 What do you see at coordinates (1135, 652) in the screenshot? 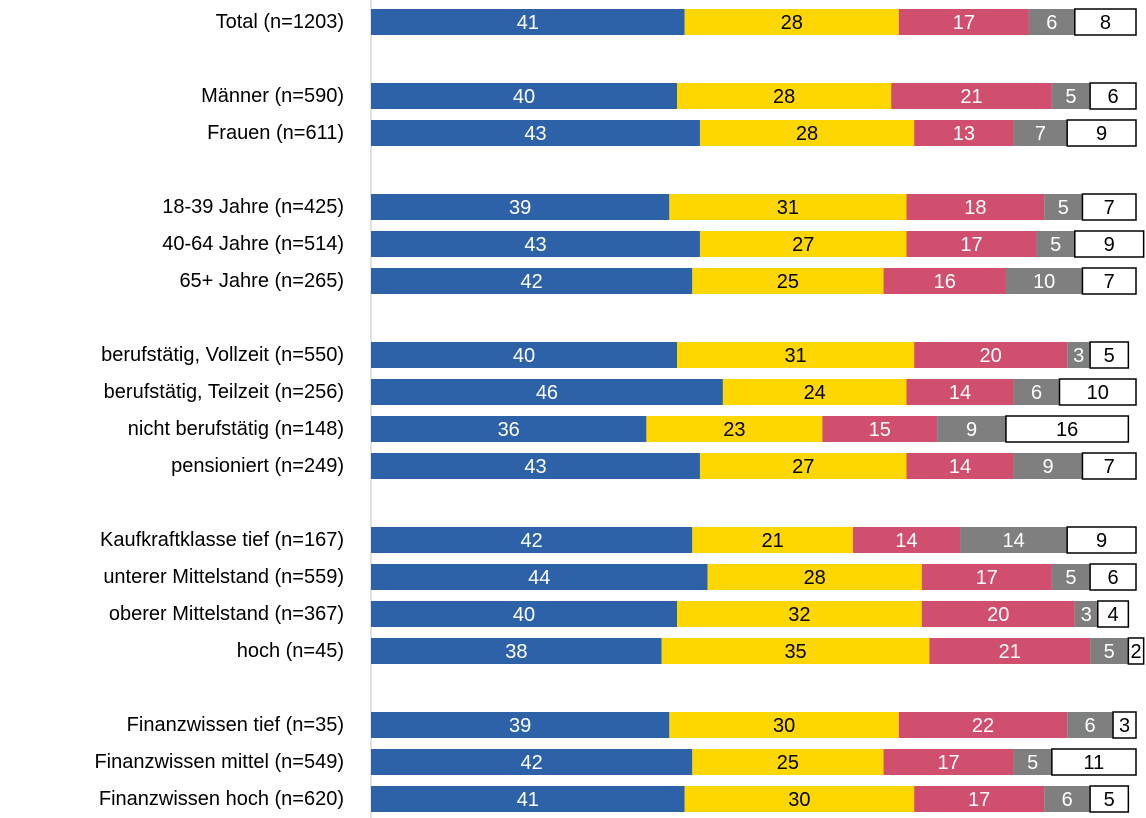
I see `data-label: 2` at bounding box center [1135, 652].